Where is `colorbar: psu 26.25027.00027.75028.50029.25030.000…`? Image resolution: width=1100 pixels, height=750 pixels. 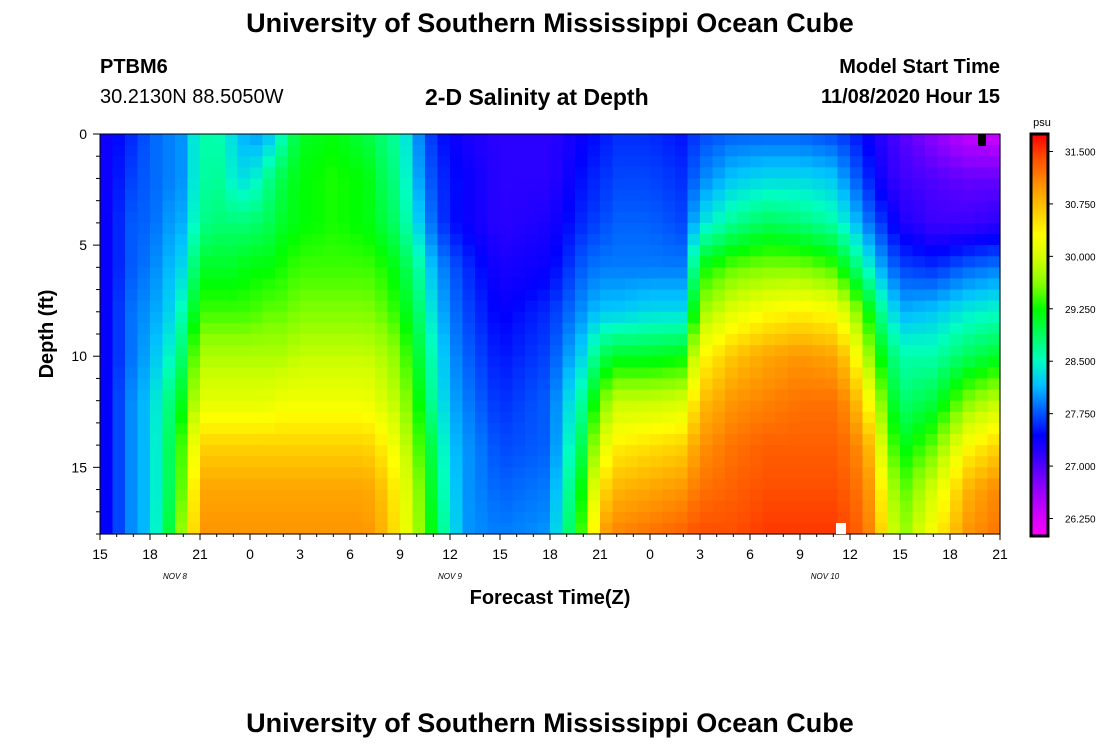
colorbar: psu 26.25027.00027.75028.50029.25030.000… is located at coordinates (1062, 327).